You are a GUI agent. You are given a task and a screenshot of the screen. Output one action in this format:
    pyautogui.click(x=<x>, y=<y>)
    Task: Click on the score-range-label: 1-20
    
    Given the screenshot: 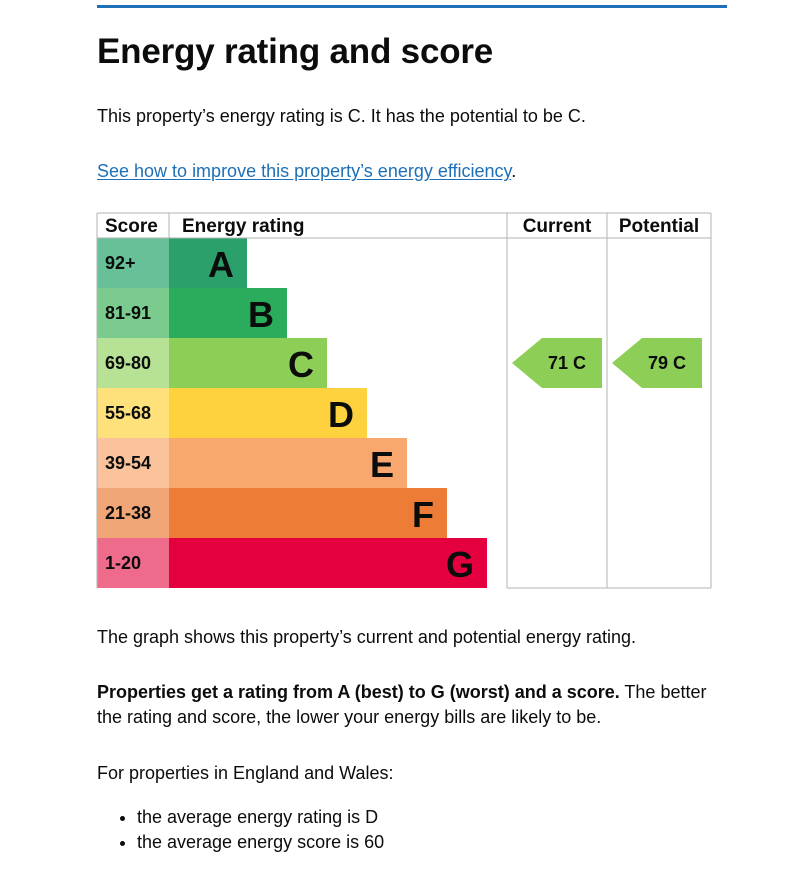 What is the action you would take?
    pyautogui.click(x=123, y=563)
    